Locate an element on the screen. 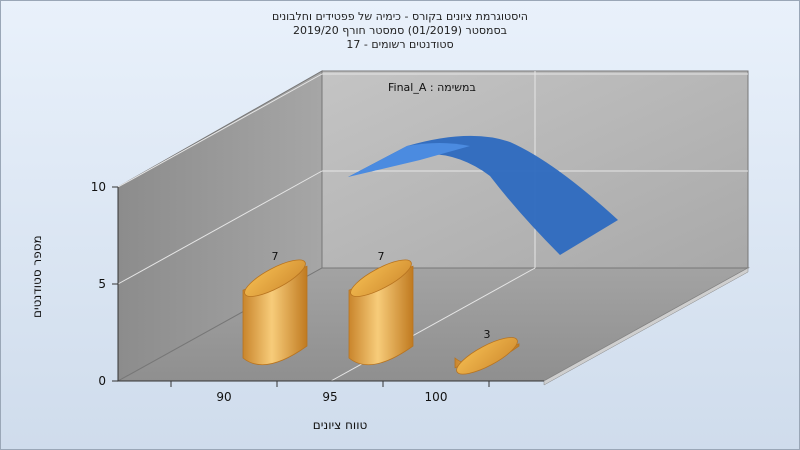 The width and height of the screenshot is (800, 450). distribution-curve is located at coordinates (483, 195).